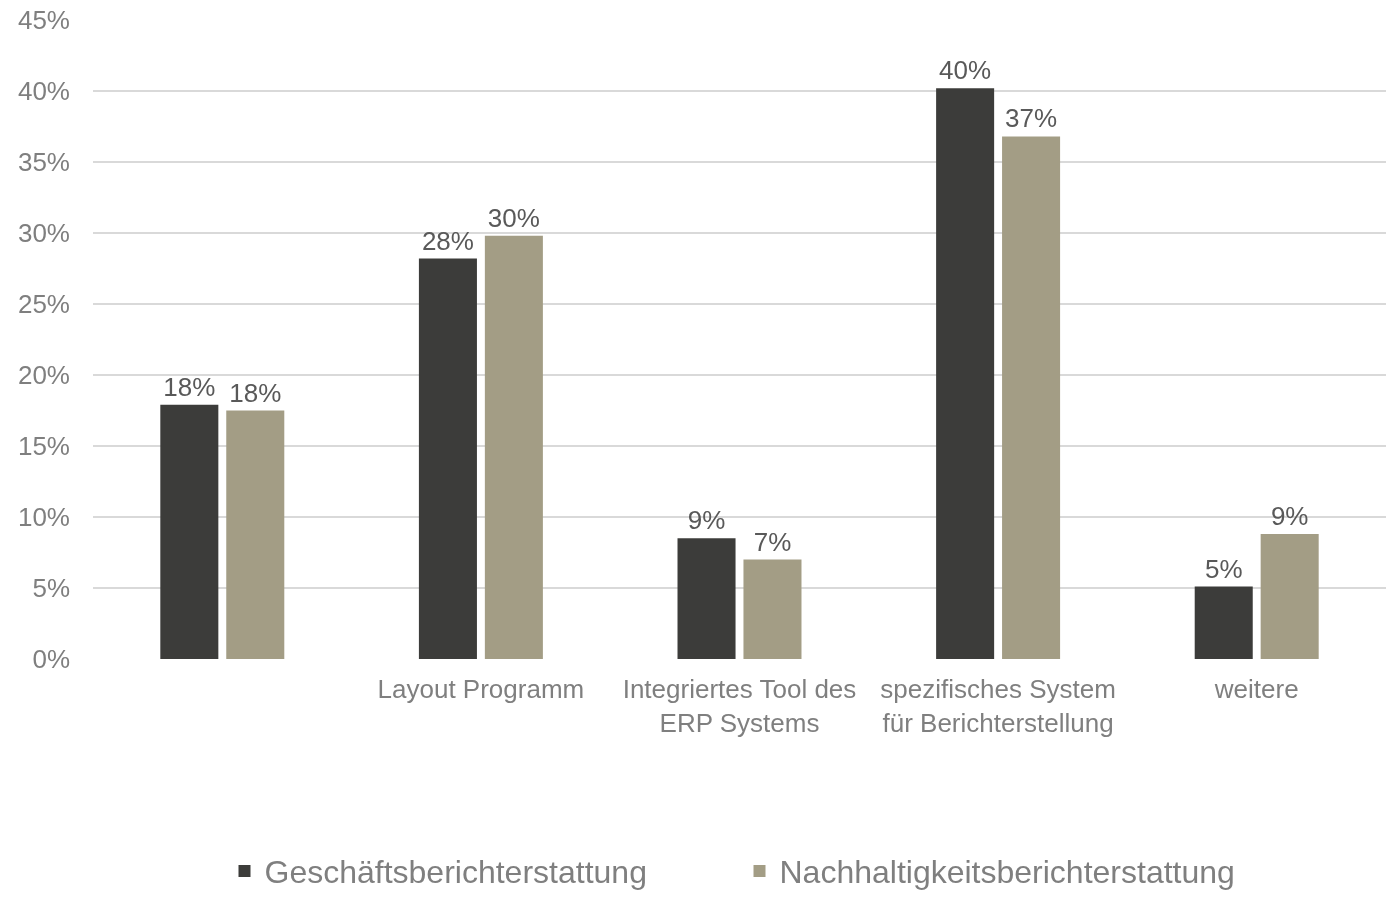 This screenshot has width=1391, height=902. I want to click on y-tick-label: 30%, so click(43, 233).